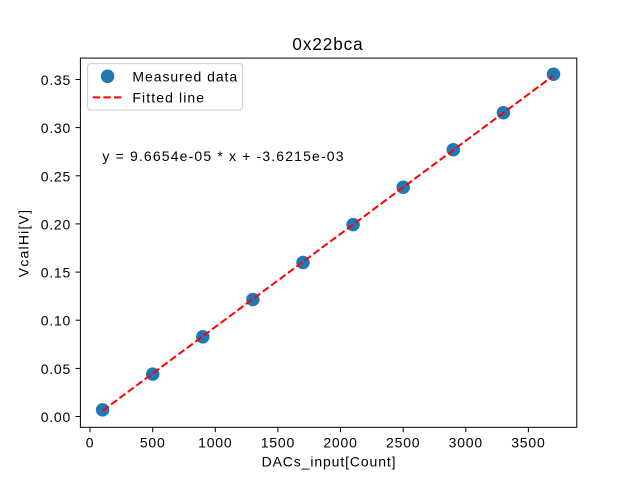  Describe the element at coordinates (56, 128) in the screenshot. I see `svg-text: 0.30` at that location.